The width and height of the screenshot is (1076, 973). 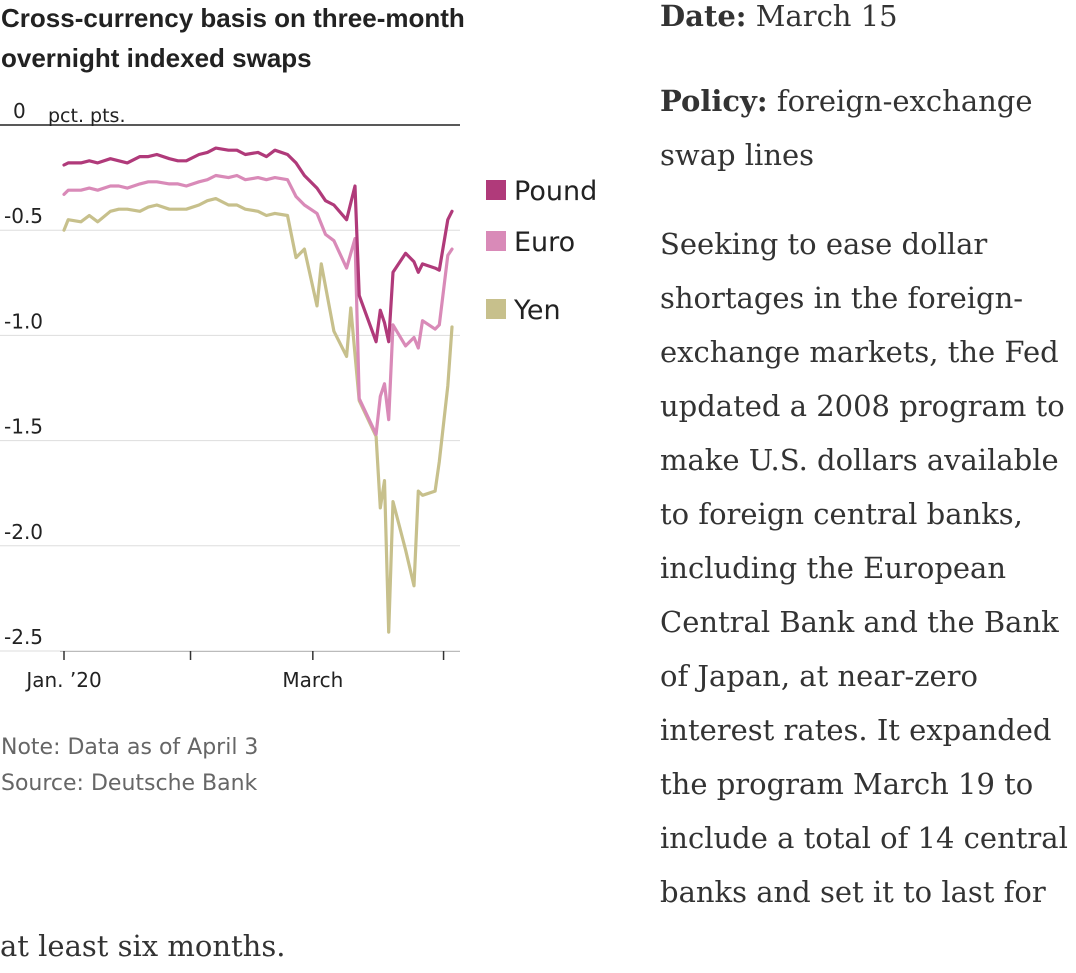 What do you see at coordinates (312, 680) in the screenshot?
I see `x-tick-label: March` at bounding box center [312, 680].